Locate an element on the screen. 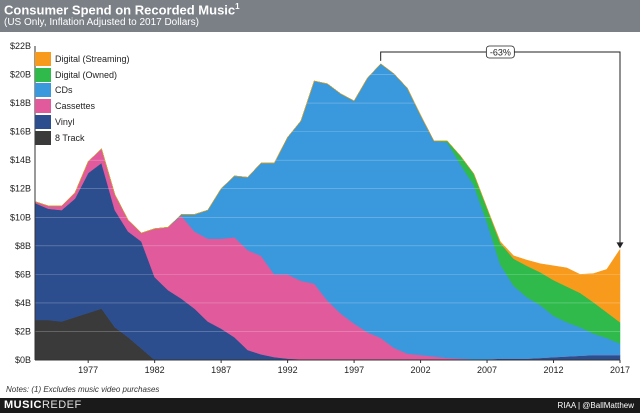  y-tick-label: $22B is located at coordinates (20, 46).